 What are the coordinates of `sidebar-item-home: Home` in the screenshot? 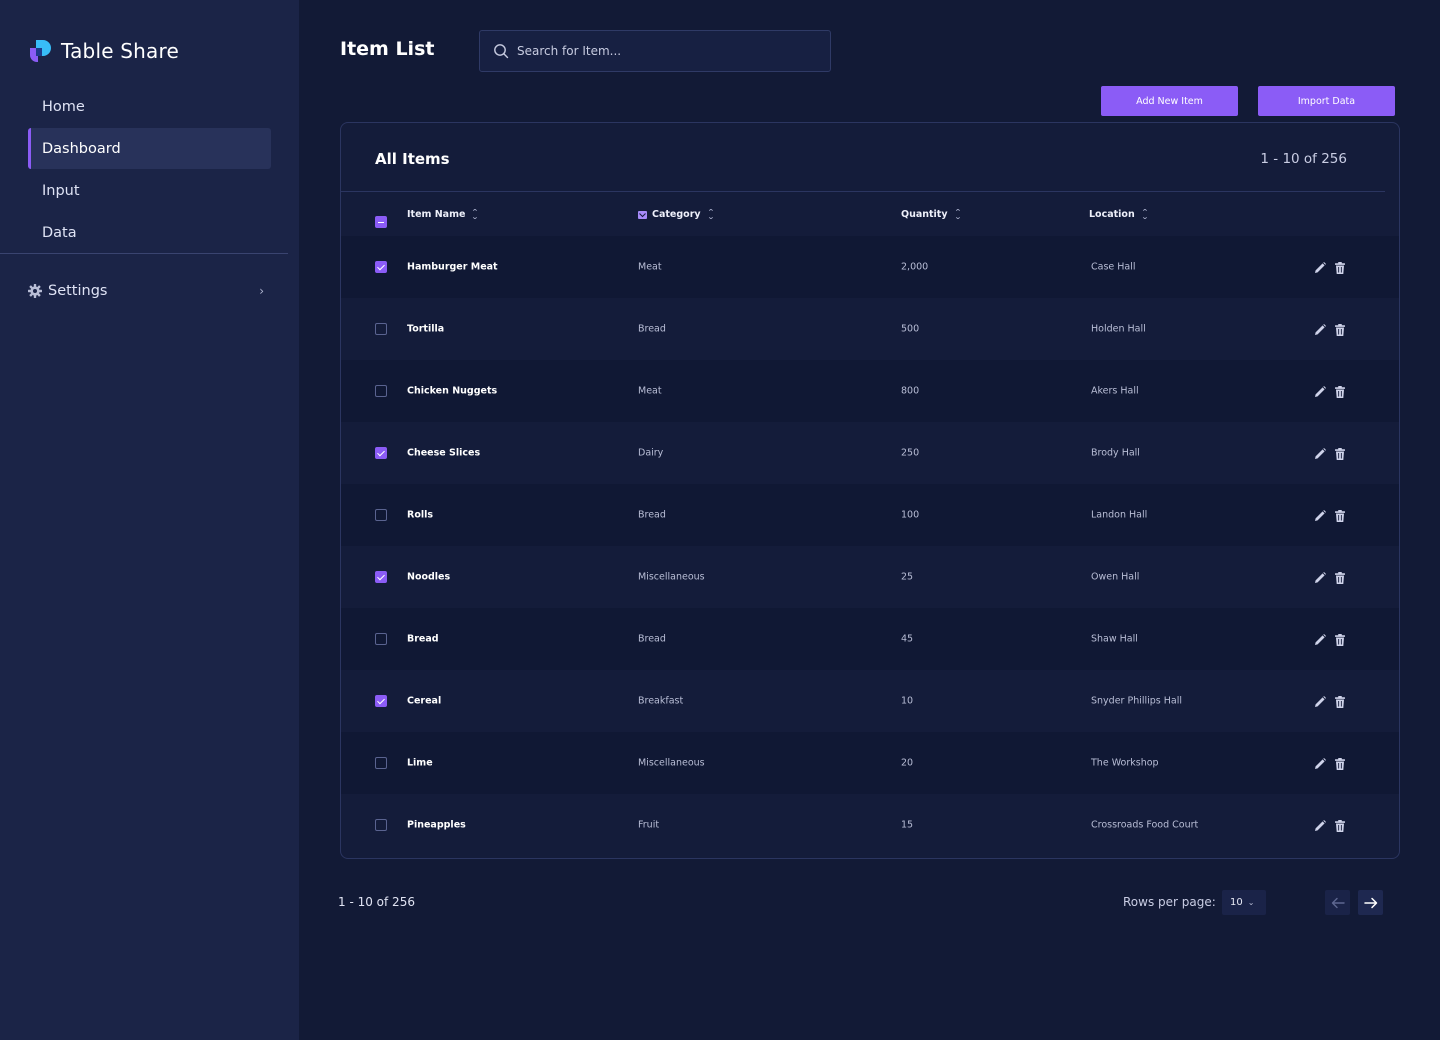 It's located at (149, 106).